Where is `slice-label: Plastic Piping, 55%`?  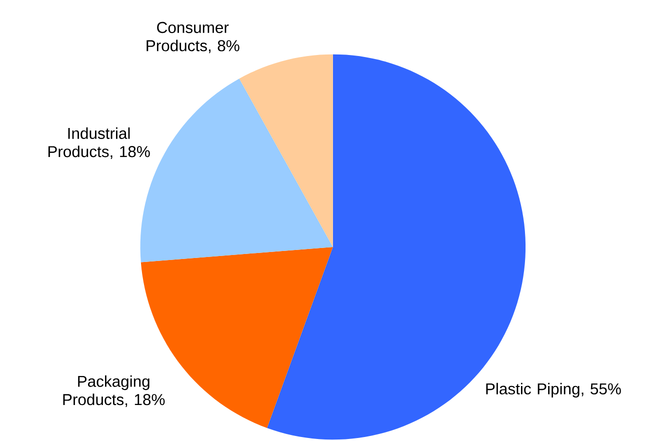 slice-label: Plastic Piping, 55% is located at coordinates (553, 390).